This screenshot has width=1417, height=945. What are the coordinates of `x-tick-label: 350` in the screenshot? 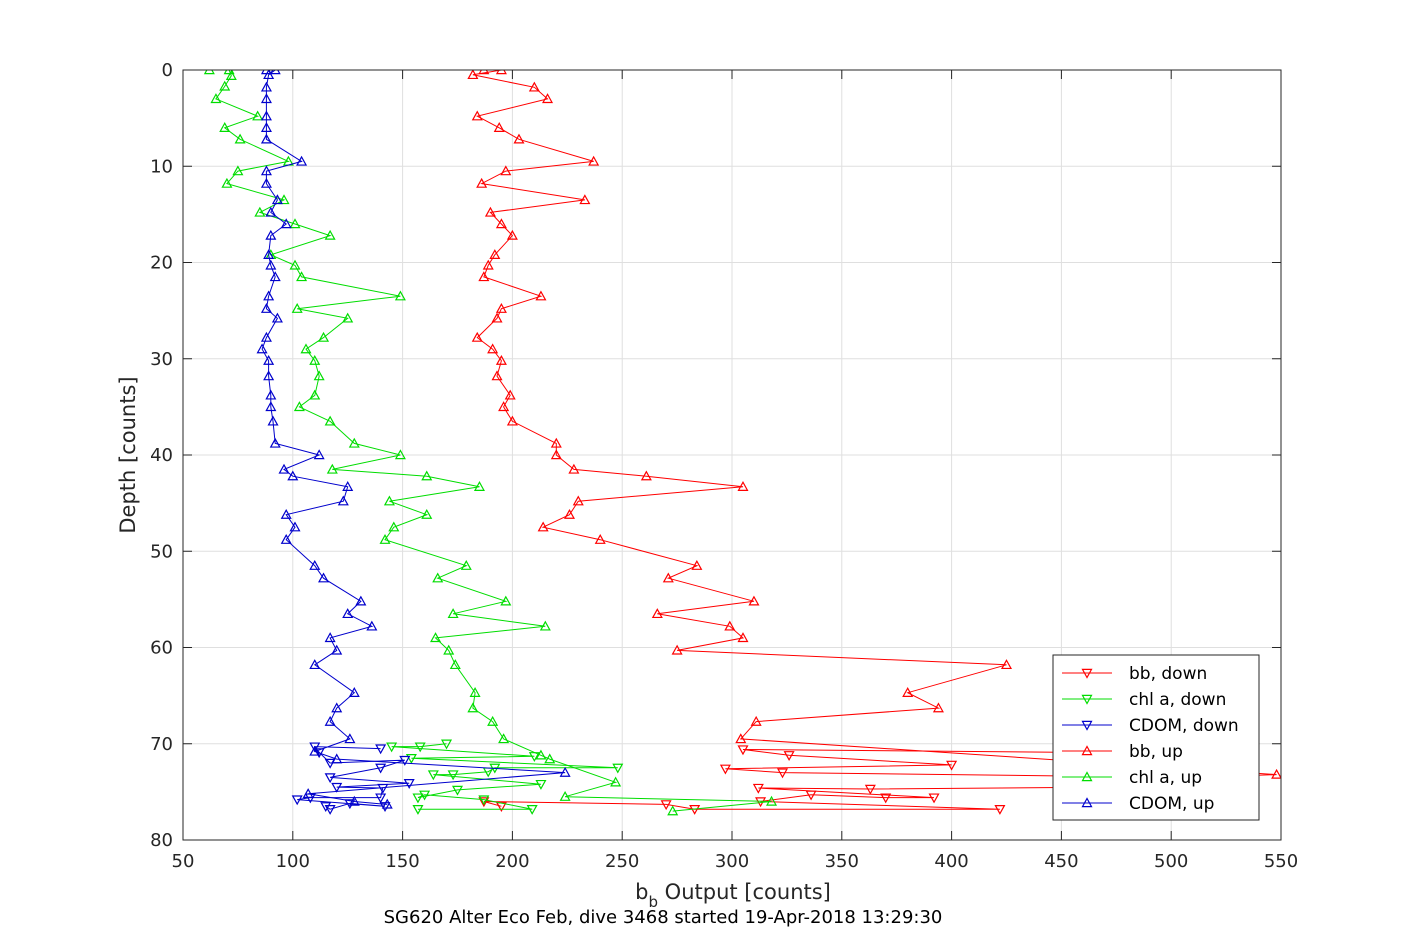 It's located at (842, 861).